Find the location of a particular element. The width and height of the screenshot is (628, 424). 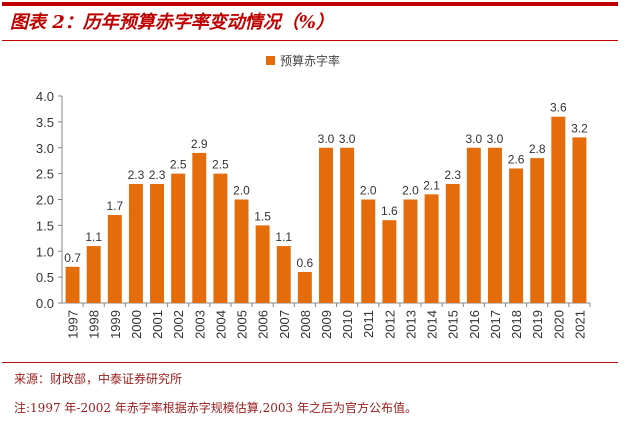

bar-2019 is located at coordinates (537, 230).